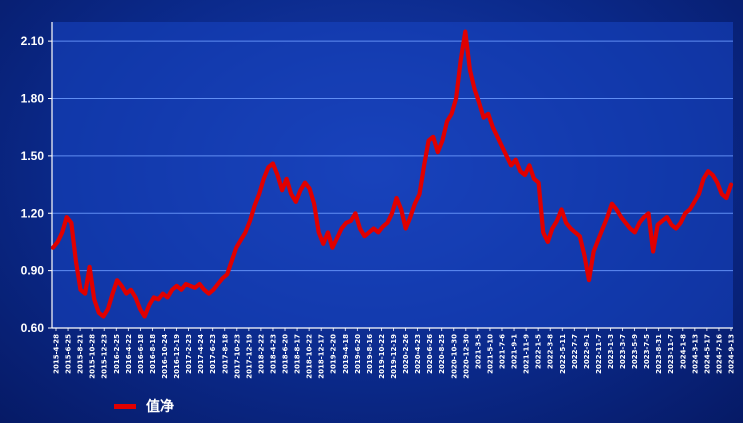 Image resolution: width=743 pixels, height=423 pixels. Describe the element at coordinates (671, 354) in the screenshot. I see `x-tick-label: 2023-11-7` at that location.